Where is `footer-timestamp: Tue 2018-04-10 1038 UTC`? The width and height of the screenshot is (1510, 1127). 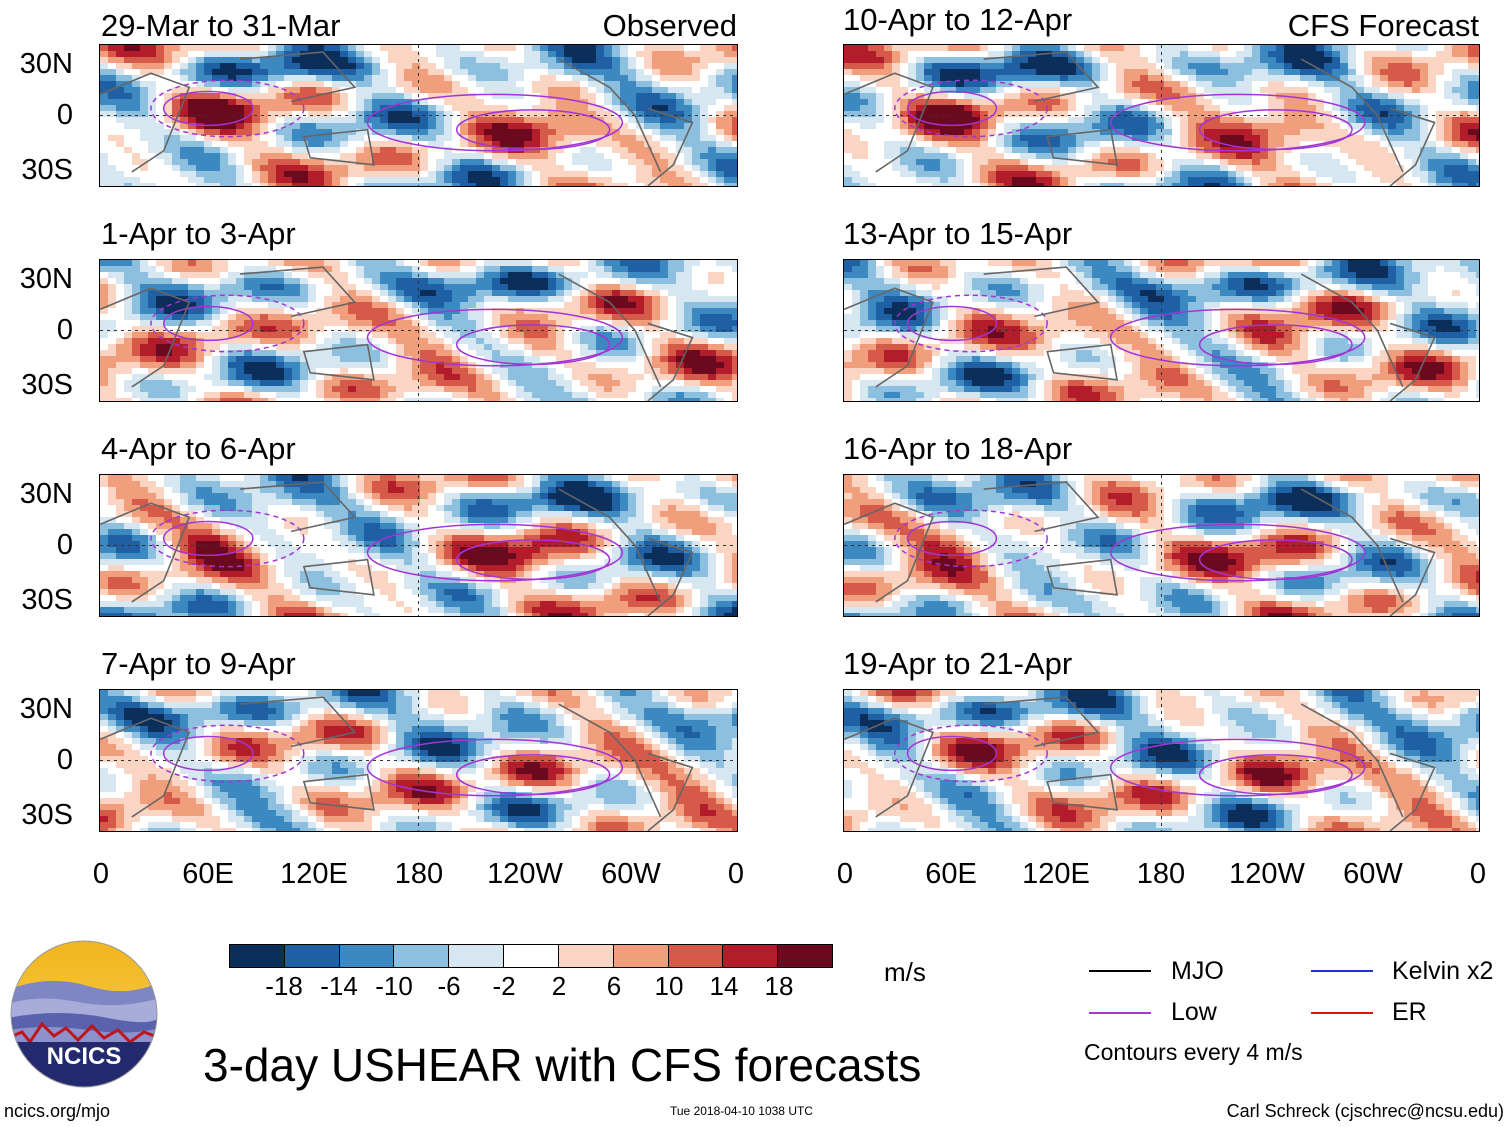 footer-timestamp: Tue 2018-04-10 1038 UTC is located at coordinates (741, 1111).